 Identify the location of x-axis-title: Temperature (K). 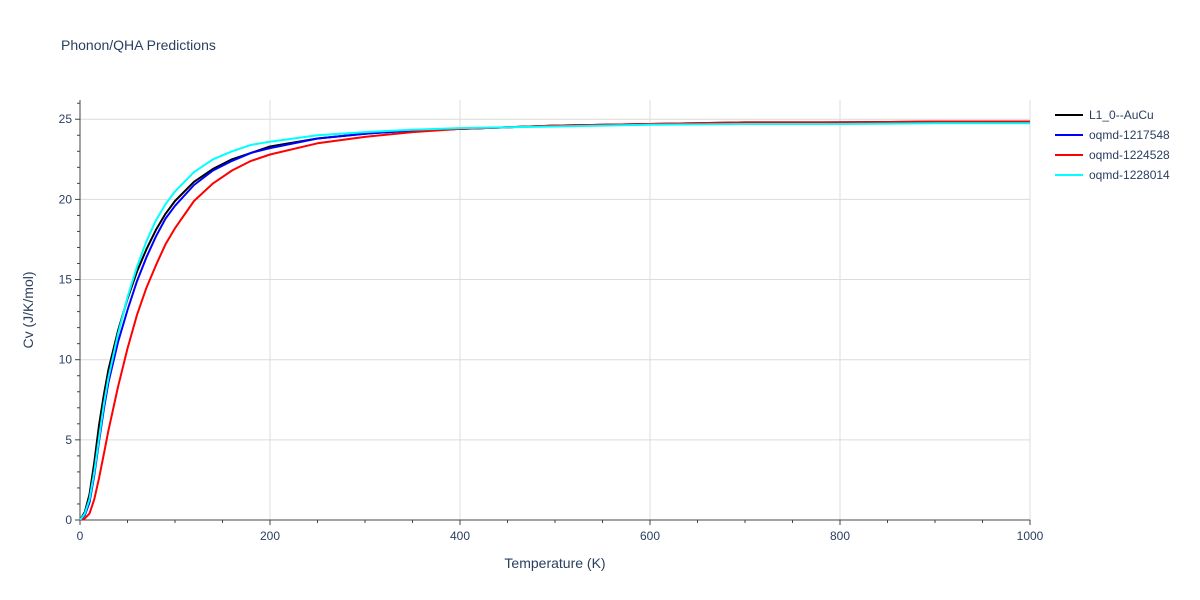
(554, 563).